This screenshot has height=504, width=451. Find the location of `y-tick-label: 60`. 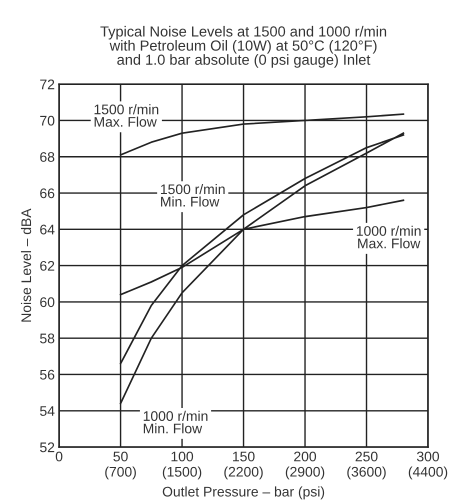

y-tick-label: 60 is located at coordinates (47, 302).